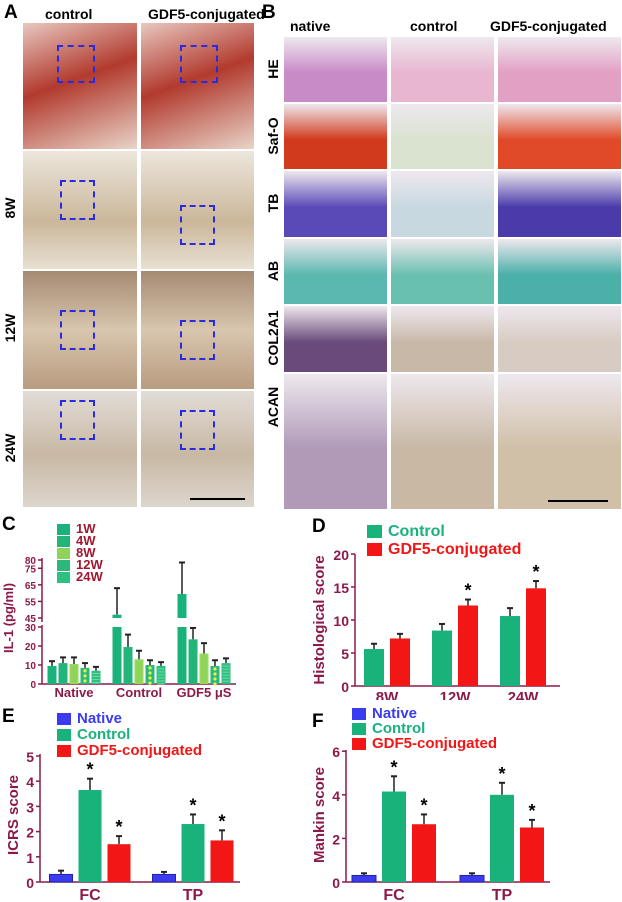 This screenshot has height=902, width=622. I want to click on y-tick-label: 30, so click(31, 628).